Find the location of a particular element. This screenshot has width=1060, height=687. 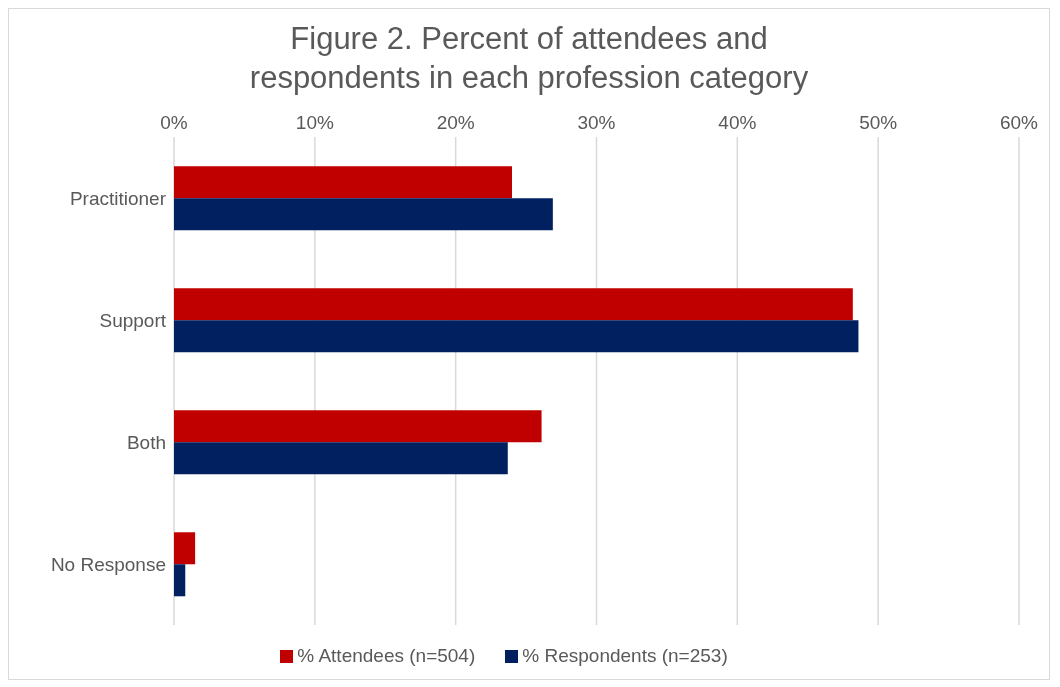

legend-label: % Respondents (n=253) is located at coordinates (625, 655).